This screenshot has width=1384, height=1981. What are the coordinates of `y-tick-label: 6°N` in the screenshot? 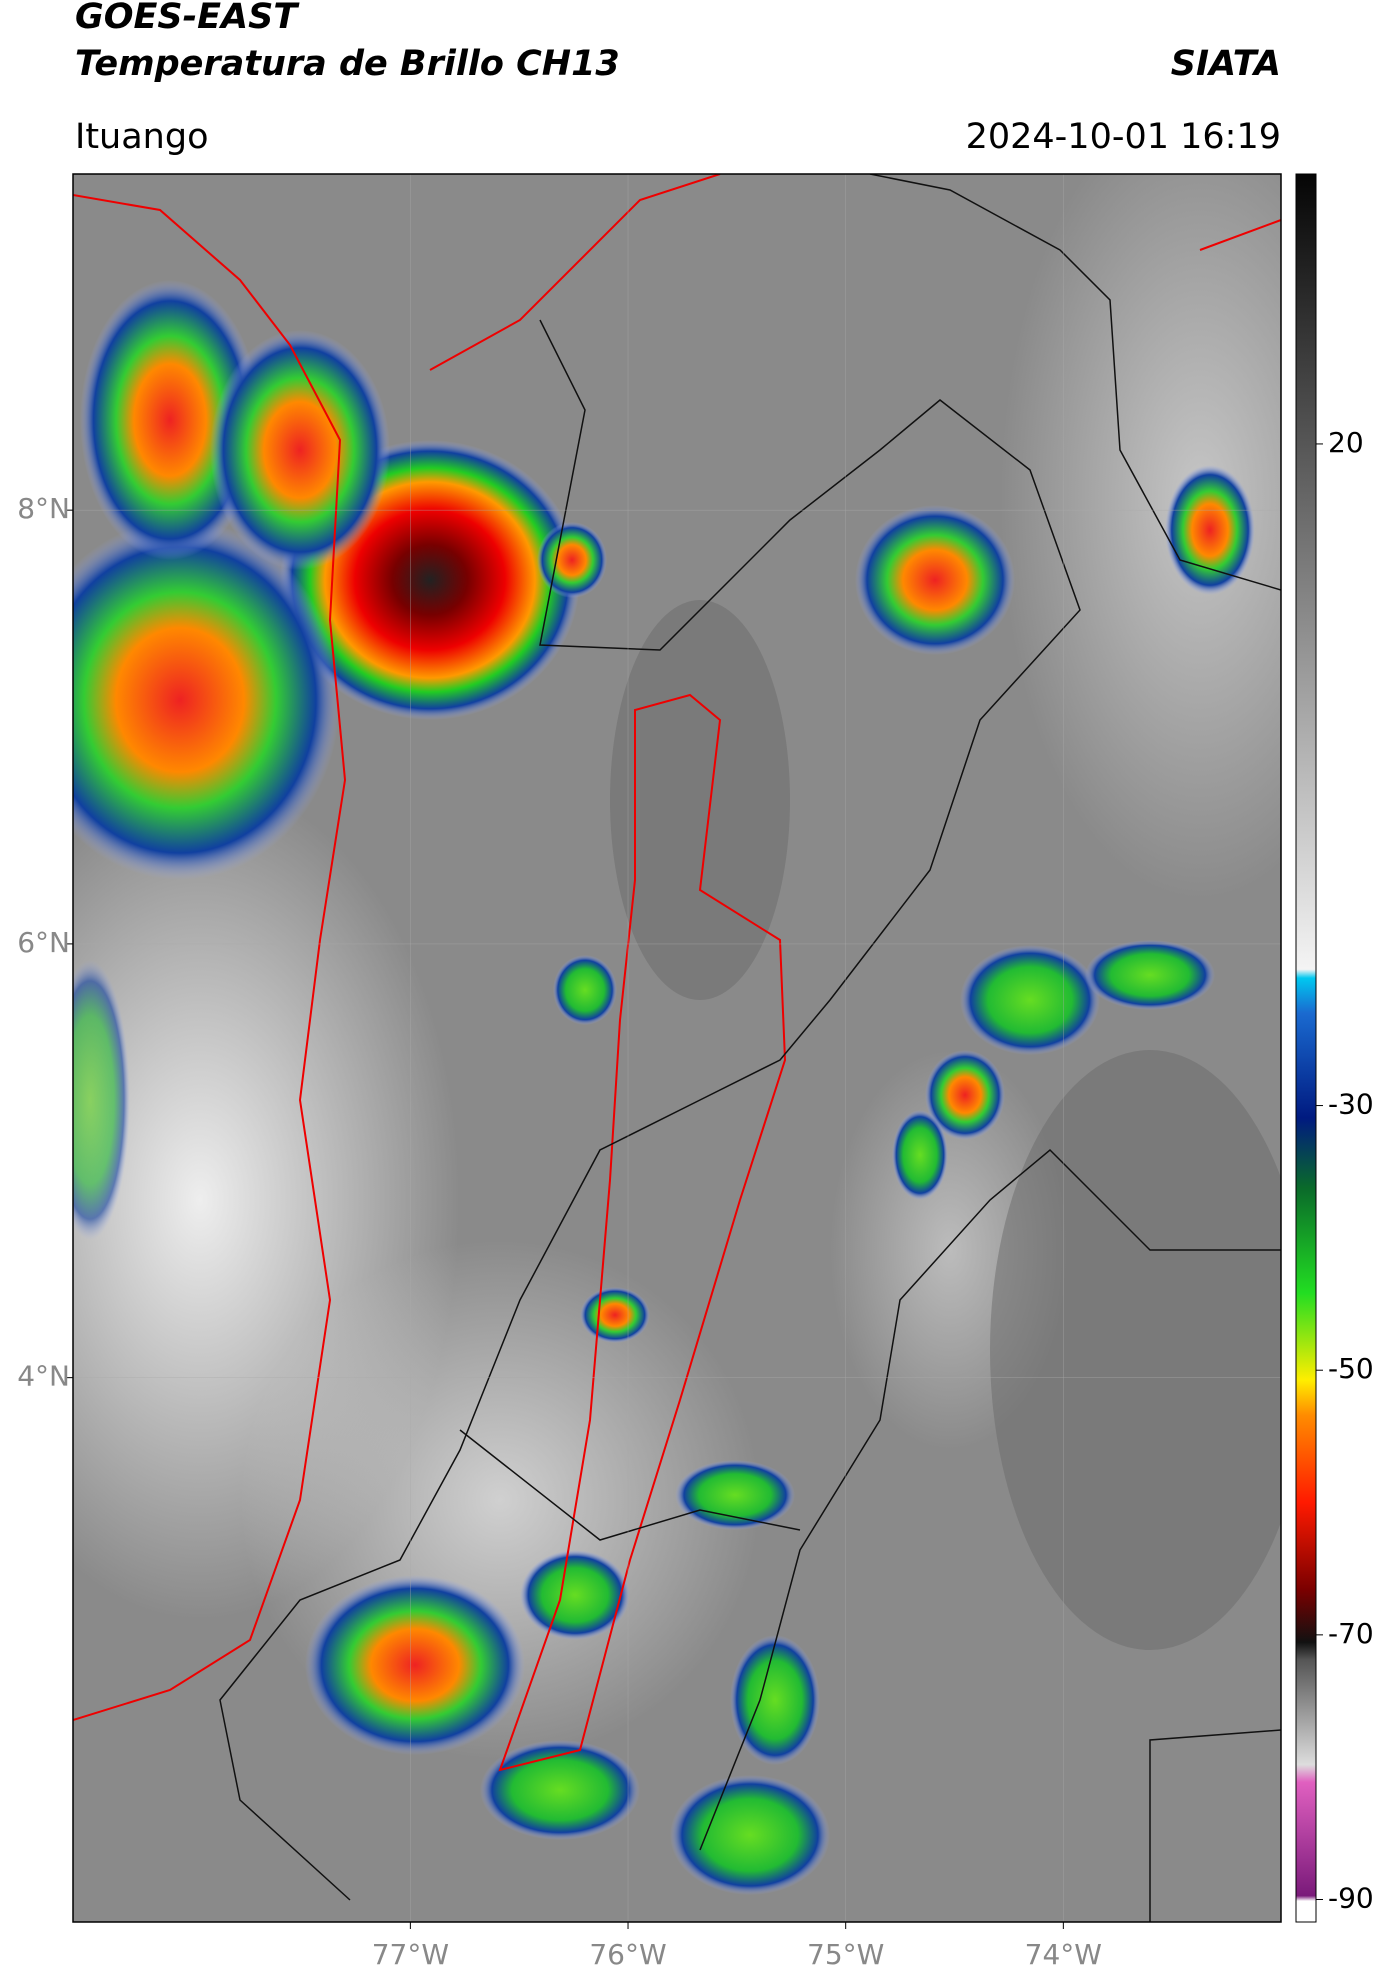 It's located at (43, 942).